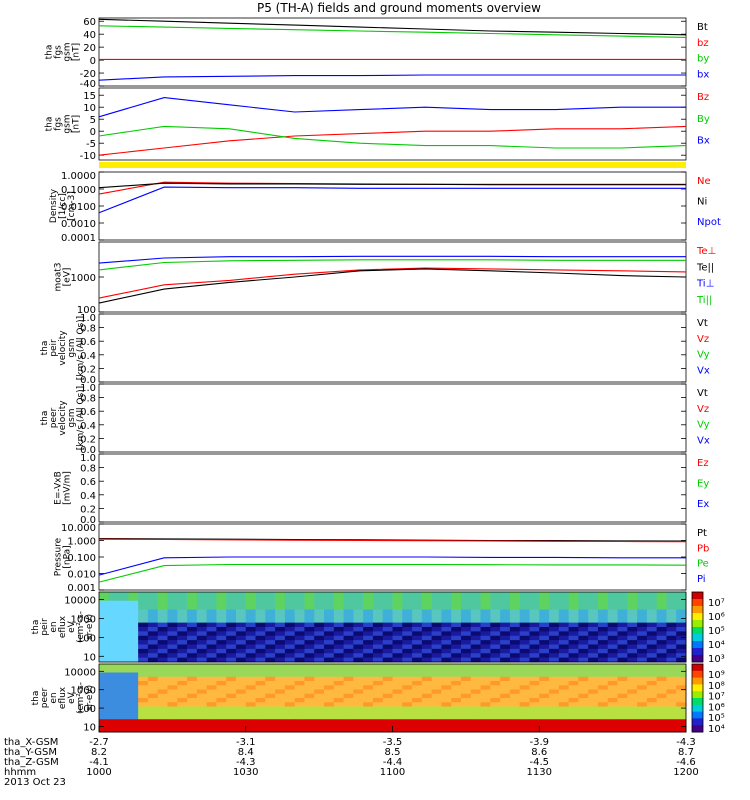 This screenshot has width=750, height=800. Describe the element at coordinates (697, 695) in the screenshot. I see `colorbar-segment` at that location.